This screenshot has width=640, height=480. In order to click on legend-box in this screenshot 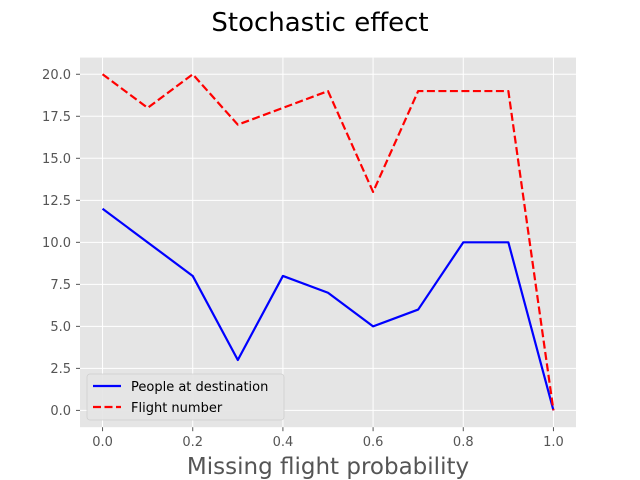, I will do `click(185, 397)`.